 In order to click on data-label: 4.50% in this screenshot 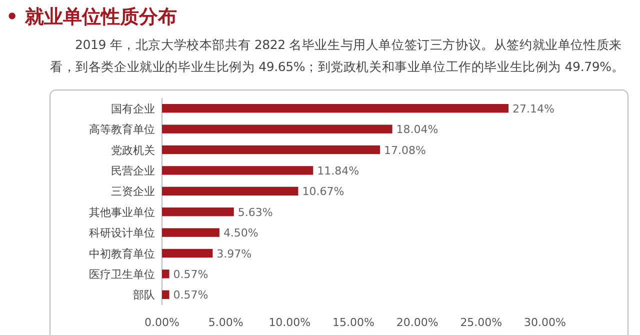, I will do `click(240, 233)`.